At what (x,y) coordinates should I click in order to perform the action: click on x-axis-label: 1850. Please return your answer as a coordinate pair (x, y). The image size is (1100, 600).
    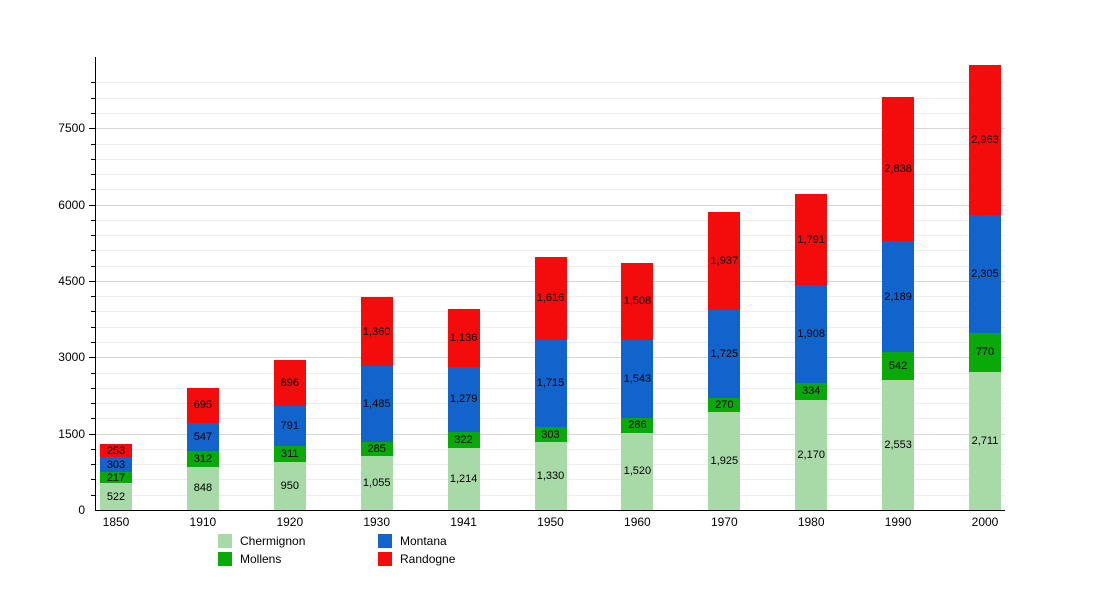
    Looking at the image, I should click on (116, 522).